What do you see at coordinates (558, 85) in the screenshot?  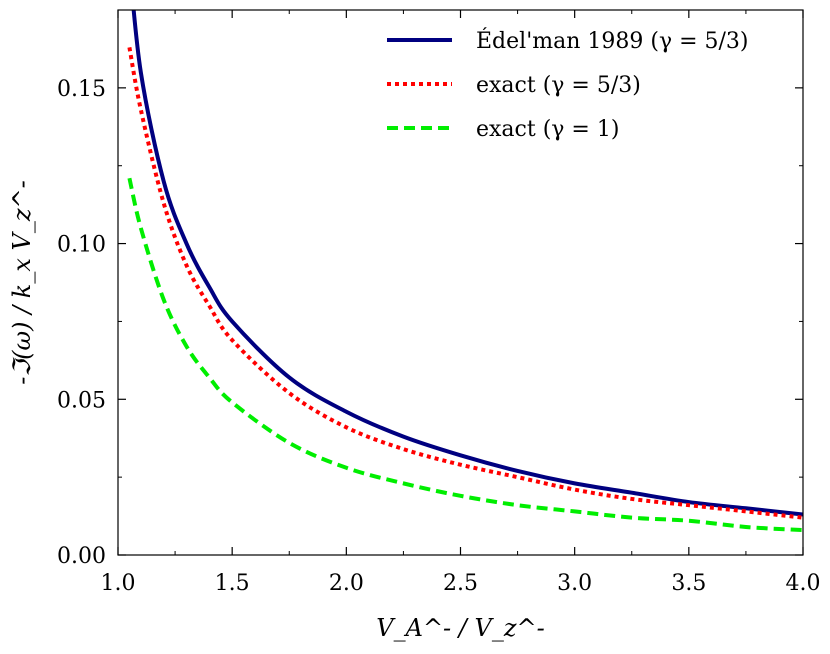 I see `legend-label-2: exact (γ = 5/3)` at bounding box center [558, 85].